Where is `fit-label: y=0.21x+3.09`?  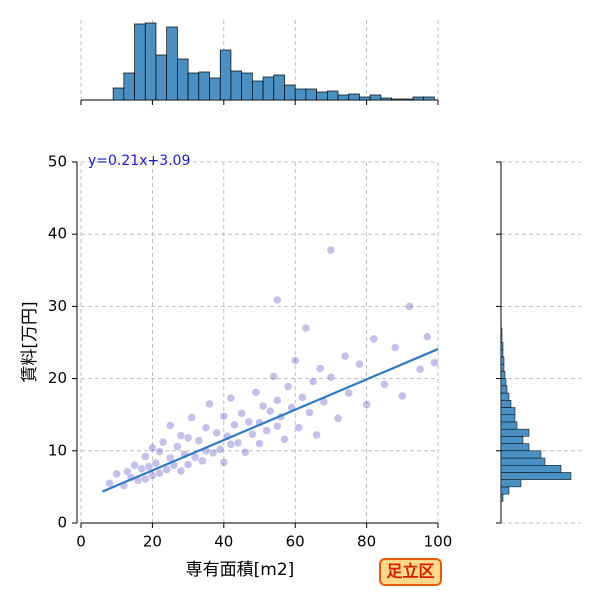
fit-label: y=0.21x+3.09 is located at coordinates (139, 161).